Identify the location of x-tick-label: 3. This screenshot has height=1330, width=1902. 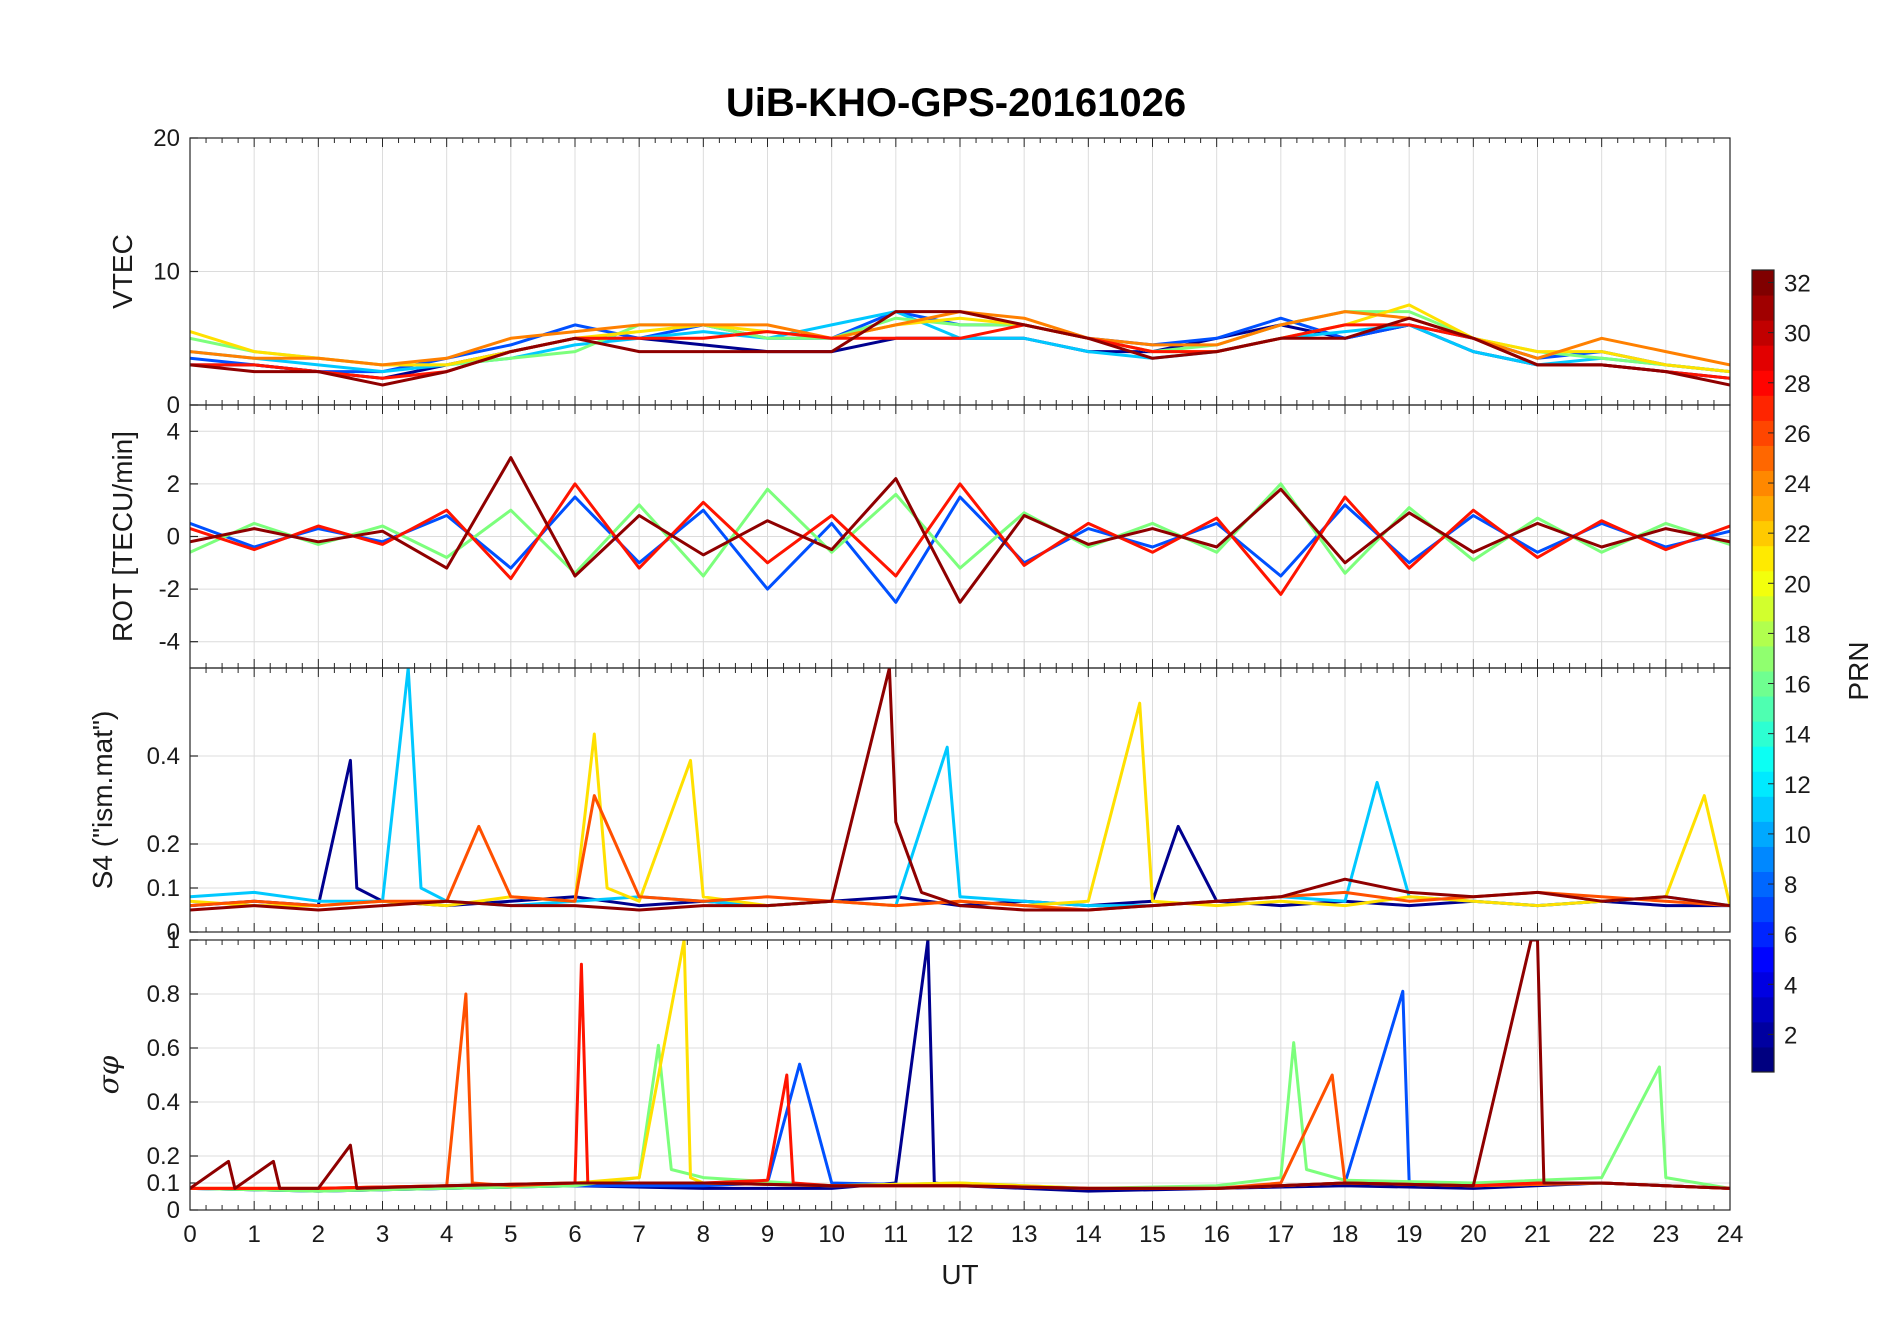
(382, 1234).